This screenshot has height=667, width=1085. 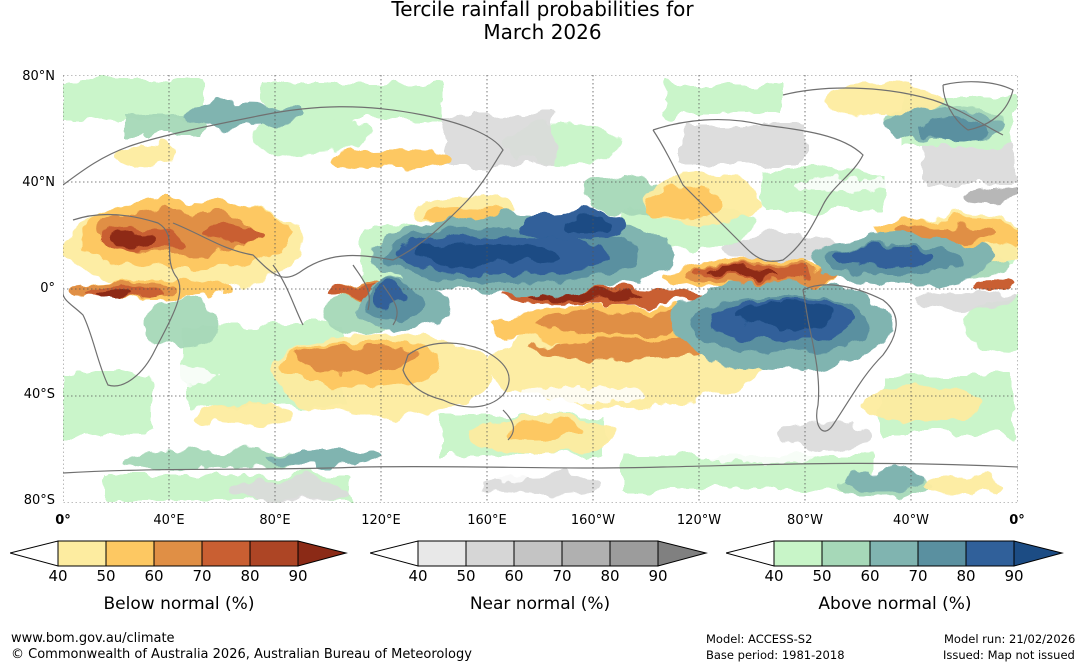 I want to click on above-normal-tick-label: 40, so click(x=774, y=576).